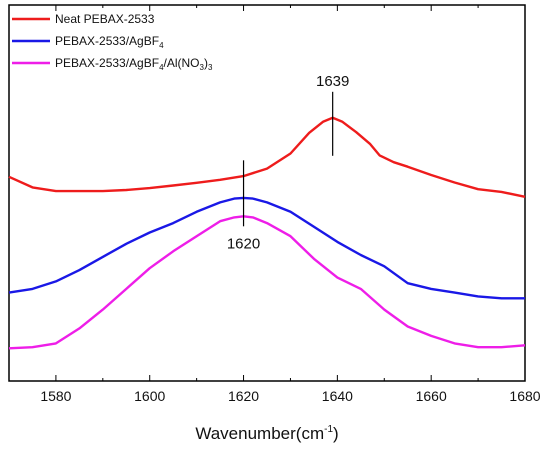  What do you see at coordinates (243, 243) in the screenshot?
I see `annotation-label: 1620` at bounding box center [243, 243].